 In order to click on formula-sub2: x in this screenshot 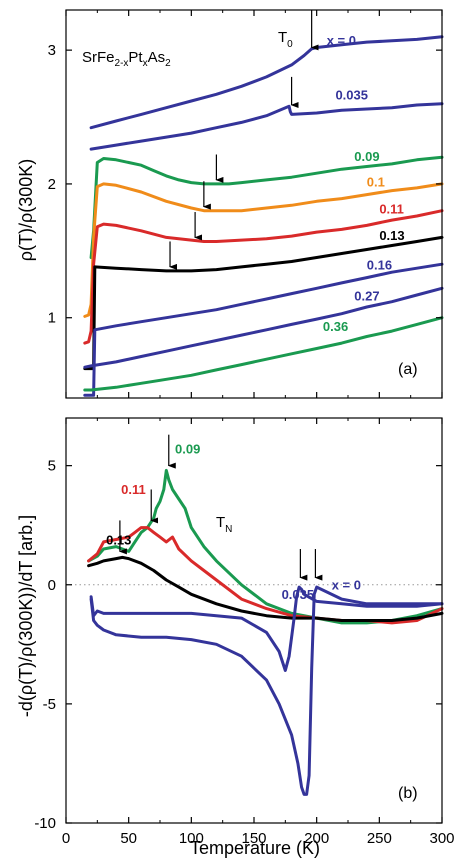, I will do `click(145, 63)`.